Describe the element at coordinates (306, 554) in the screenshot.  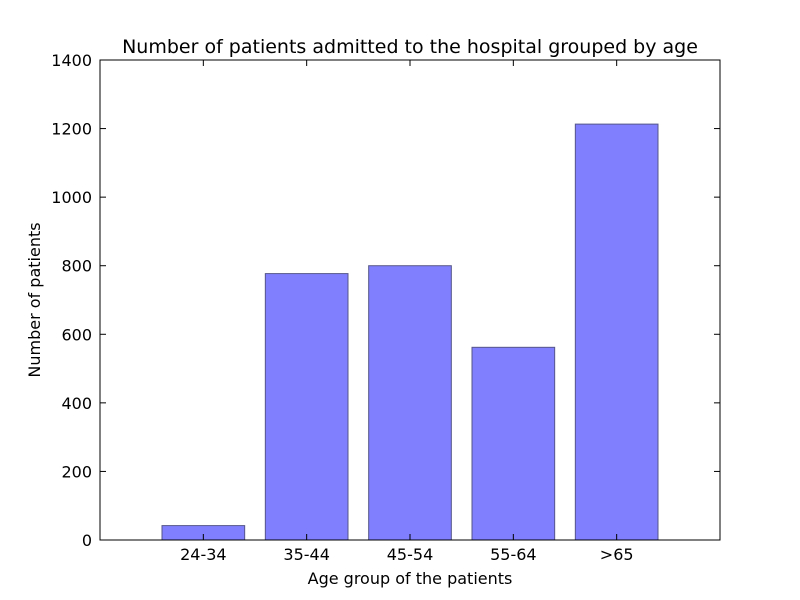
I see `x-tick-label: 35-44` at that location.